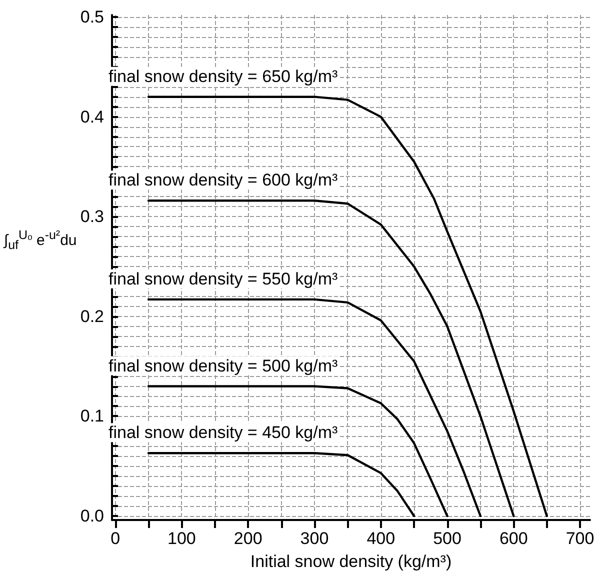 The image size is (600, 581). I want to click on x-tick-label: 300, so click(314, 538).